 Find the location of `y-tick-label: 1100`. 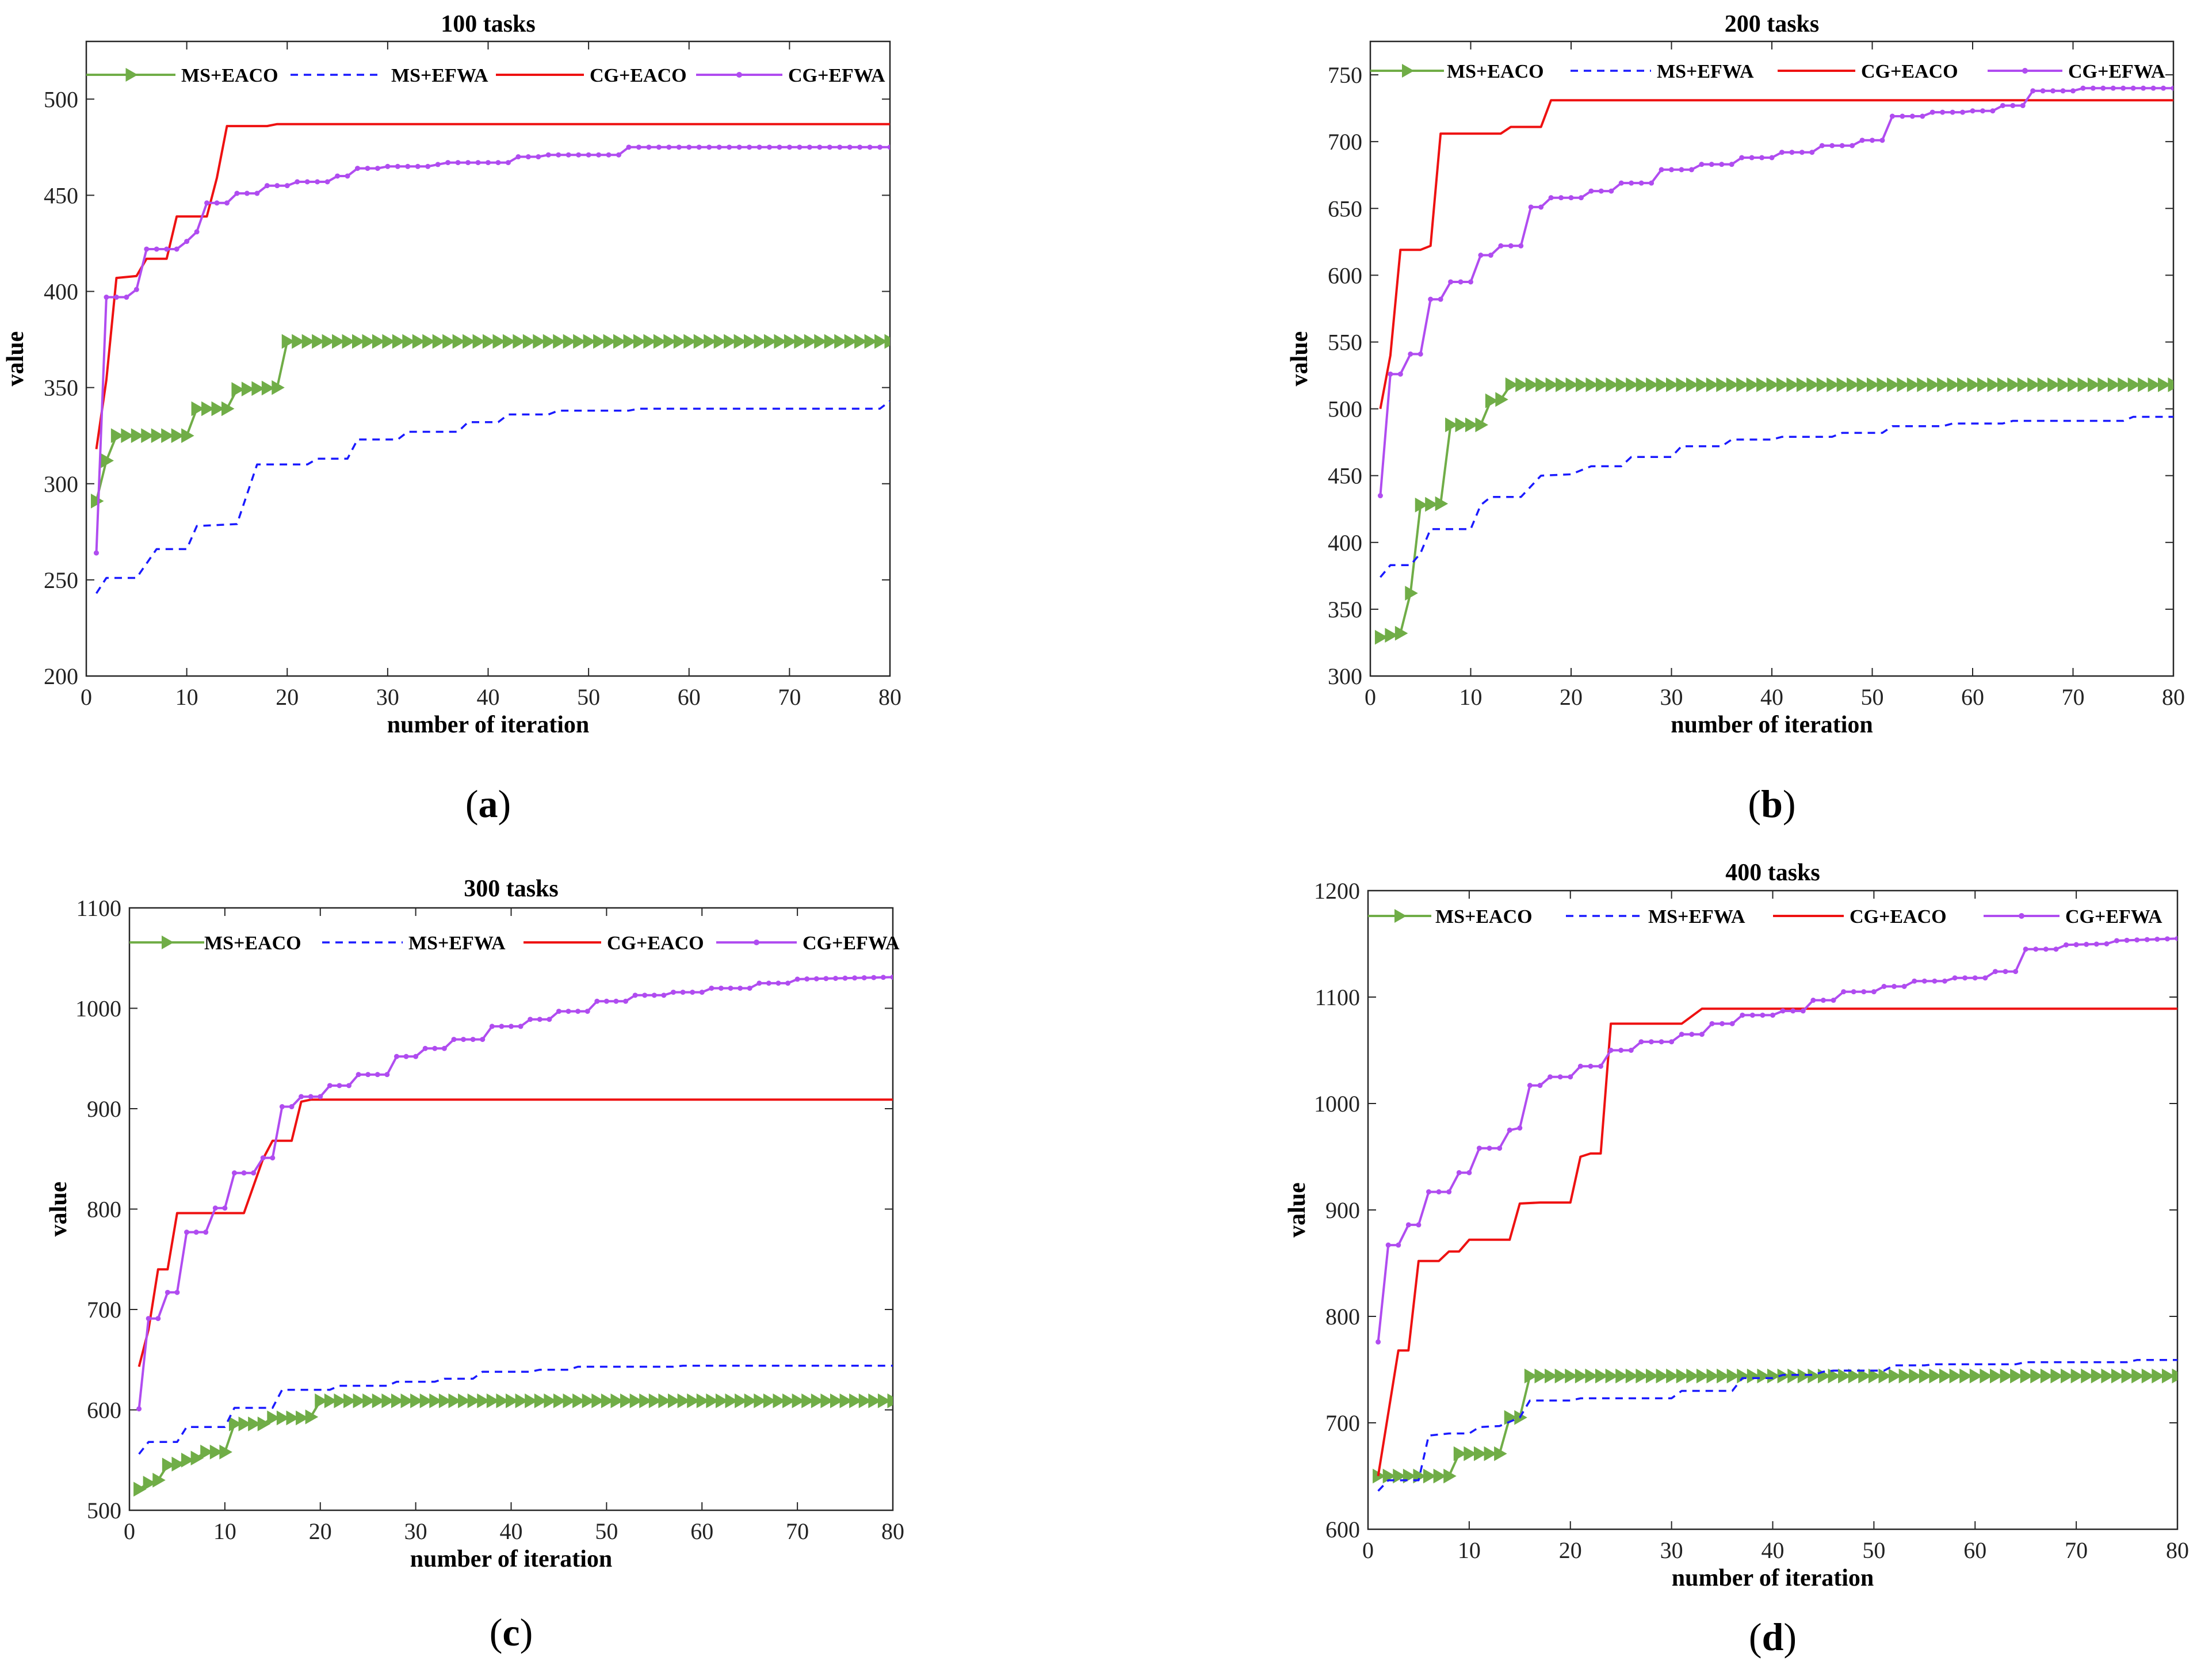

y-tick-label: 1100 is located at coordinates (1337, 997).